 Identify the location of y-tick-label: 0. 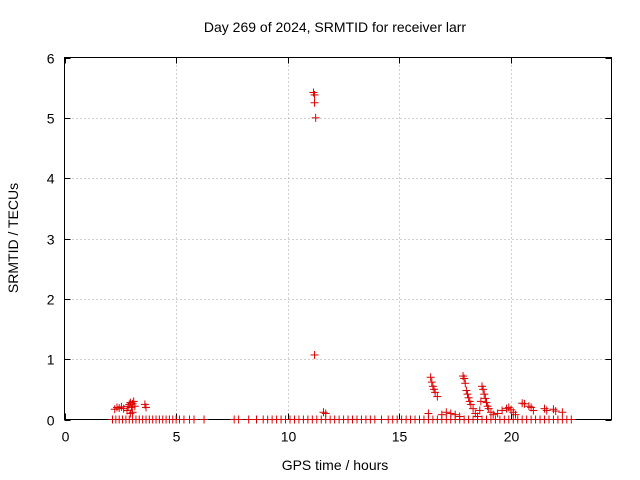
(51, 421).